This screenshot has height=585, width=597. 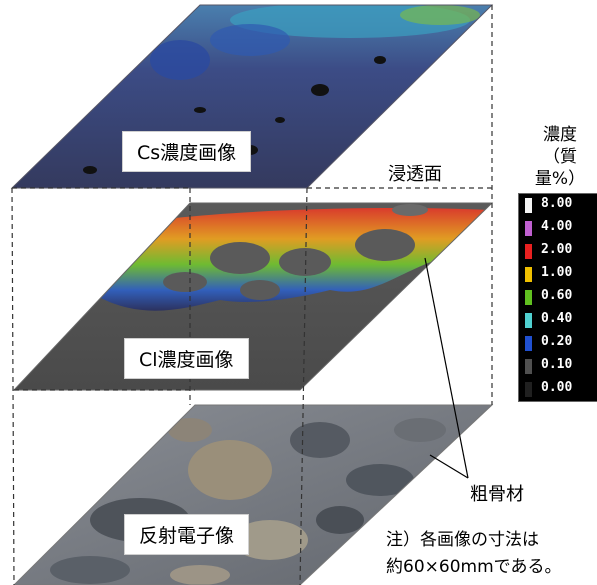 I want to click on concentration-legend: 8.00 4.00 2.00 1.00 0.60 0.40 0.20 0.10 0.00, so click(x=557, y=297).